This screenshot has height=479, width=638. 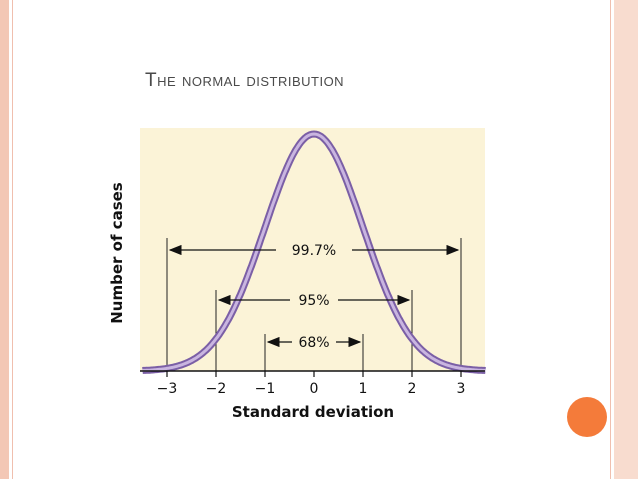 What do you see at coordinates (314, 374) in the screenshot?
I see `x-tick-marks` at bounding box center [314, 374].